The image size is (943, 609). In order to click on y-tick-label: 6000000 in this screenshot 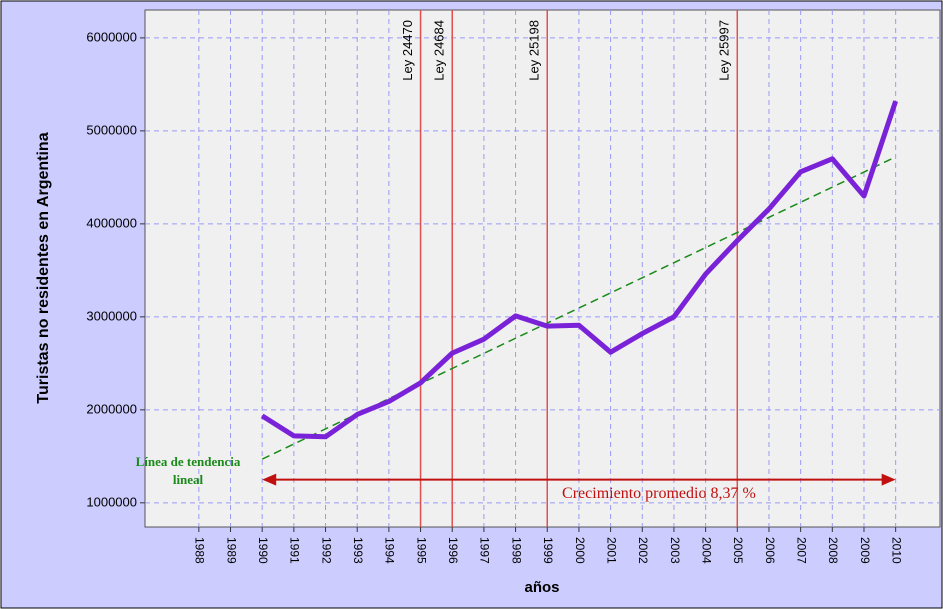, I will do `click(111, 36)`.